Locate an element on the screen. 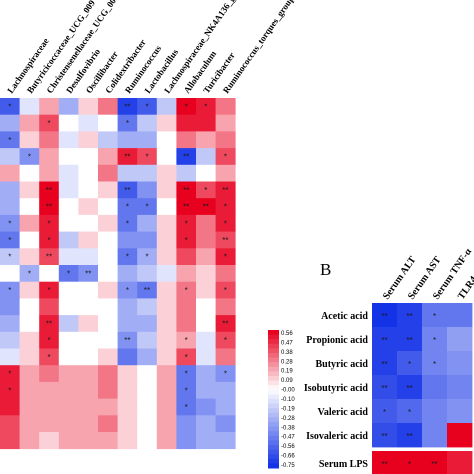  colorbar-tick-label: 0.56 is located at coordinates (287, 334).